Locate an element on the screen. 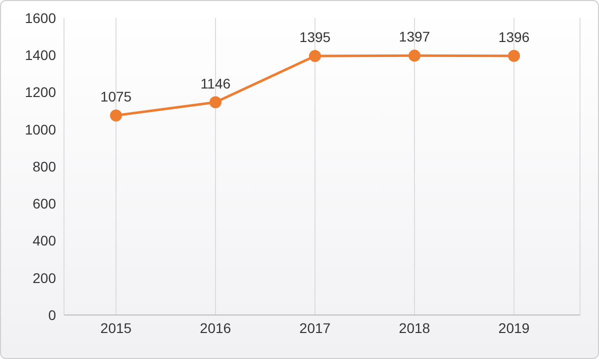  data-label: 1397 is located at coordinates (414, 36).